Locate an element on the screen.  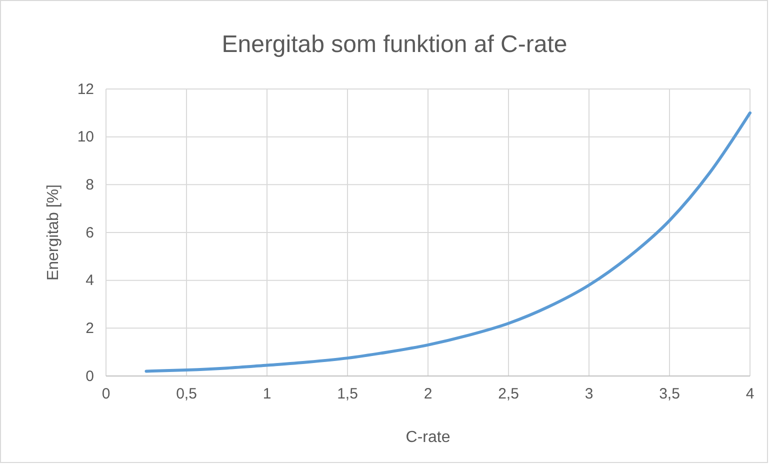
x-tick-label: 1 is located at coordinates (267, 394).